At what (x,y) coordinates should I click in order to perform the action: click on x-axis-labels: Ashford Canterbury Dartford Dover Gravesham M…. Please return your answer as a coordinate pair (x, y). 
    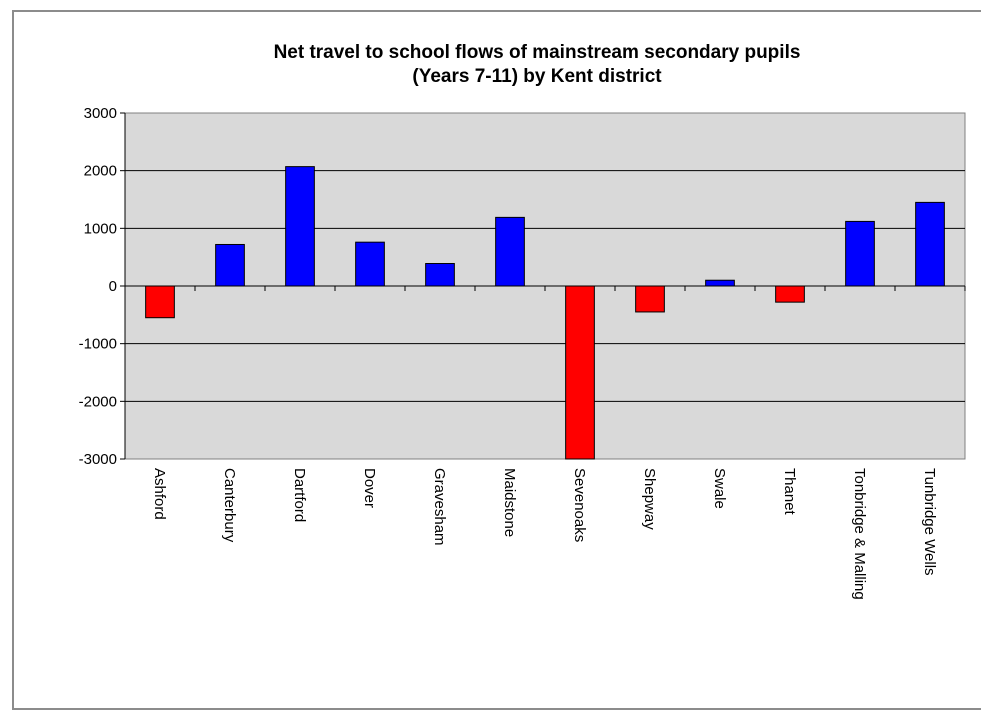
    Looking at the image, I should click on (544, 534).